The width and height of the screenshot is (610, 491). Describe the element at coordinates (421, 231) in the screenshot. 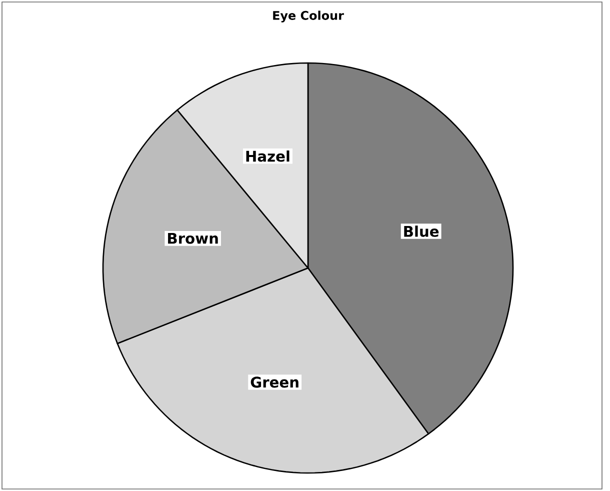

I see `slice-label: Blue` at that location.